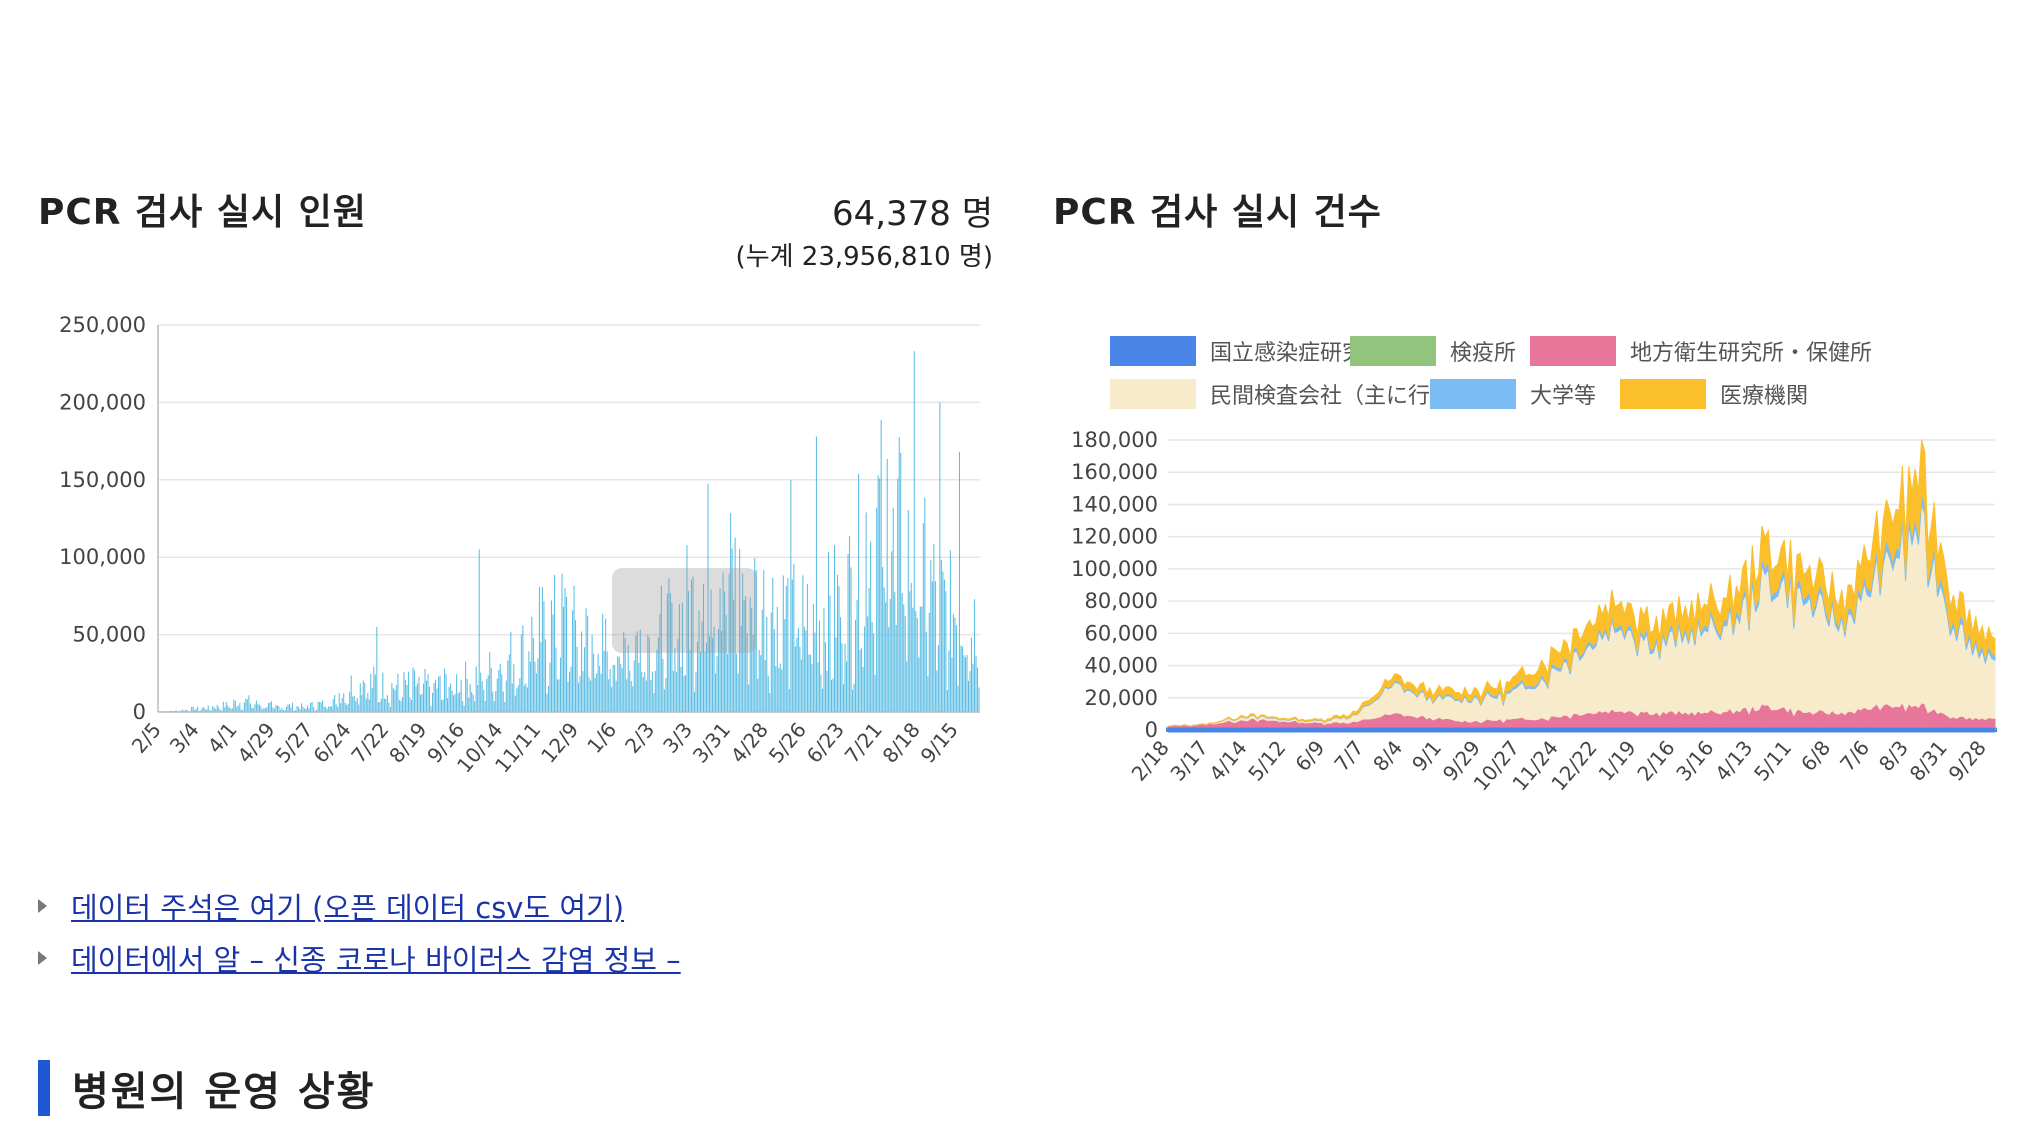 This screenshot has width=2028, height=1140. What do you see at coordinates (1266, 761) in the screenshot?
I see `x-tick-label: 5/12` at bounding box center [1266, 761].